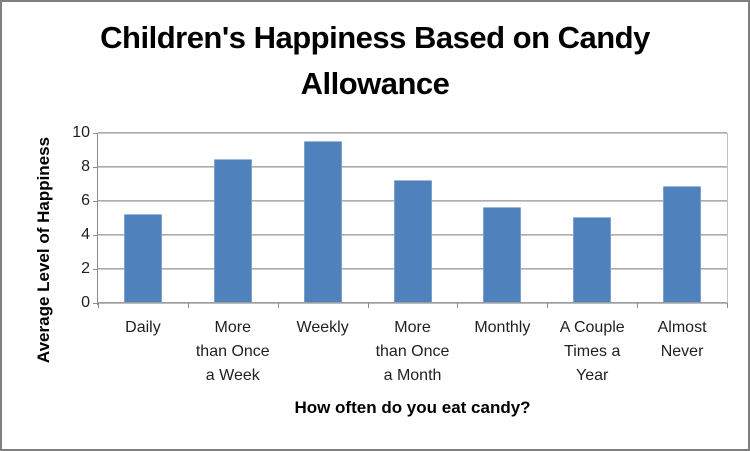 Image resolution: width=750 pixels, height=451 pixels. I want to click on y-tick-label-10: 10, so click(81, 132).